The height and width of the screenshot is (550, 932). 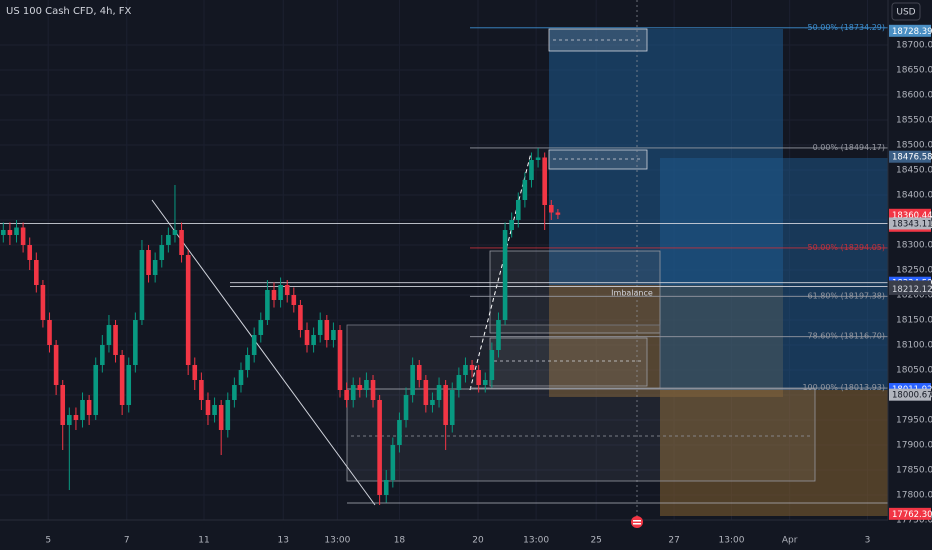 What do you see at coordinates (914, 96) in the screenshot?
I see `y-tick-label: 18600.00` at bounding box center [914, 96].